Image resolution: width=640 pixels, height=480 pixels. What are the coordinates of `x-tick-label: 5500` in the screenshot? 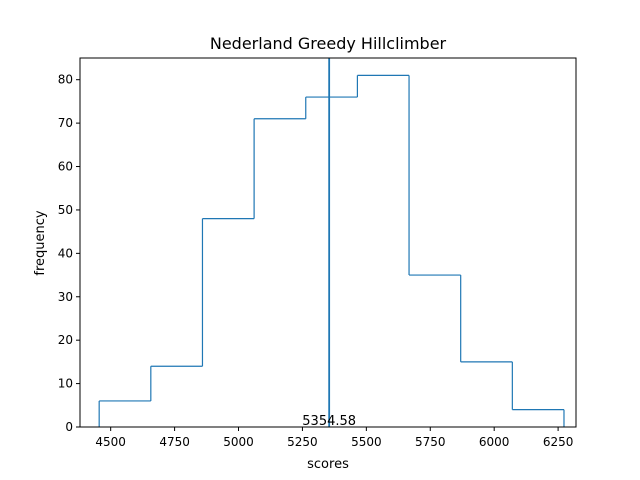 It's located at (366, 442).